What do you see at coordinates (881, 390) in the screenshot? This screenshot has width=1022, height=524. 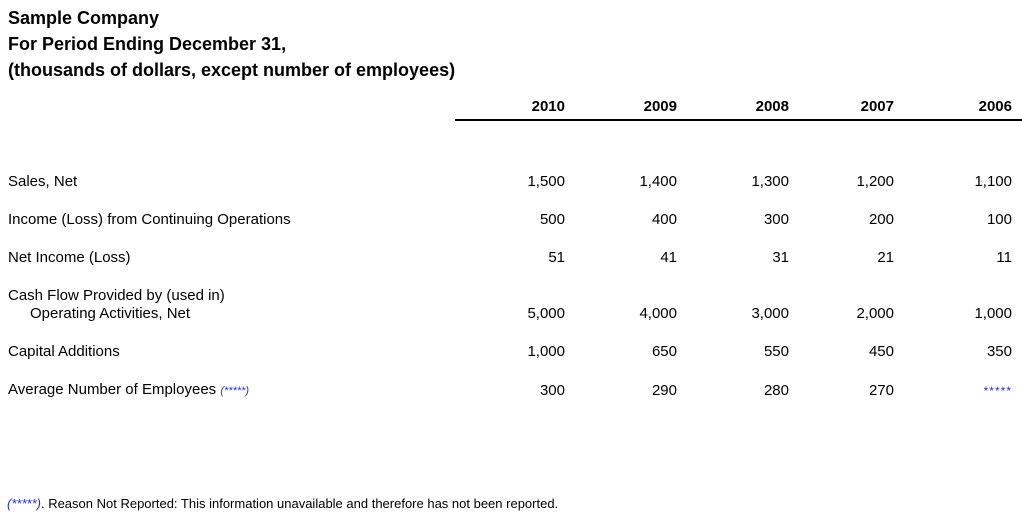 I see `cell-value: 270` at bounding box center [881, 390].